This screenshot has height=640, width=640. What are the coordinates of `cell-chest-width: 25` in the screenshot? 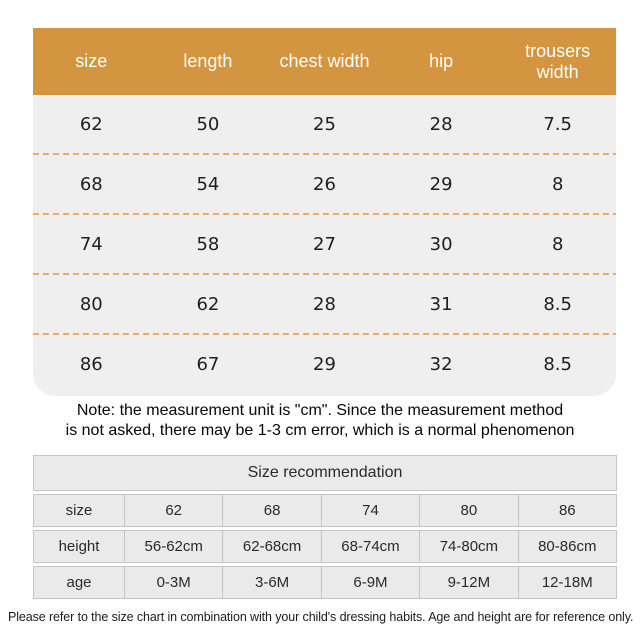 It's located at (324, 124).